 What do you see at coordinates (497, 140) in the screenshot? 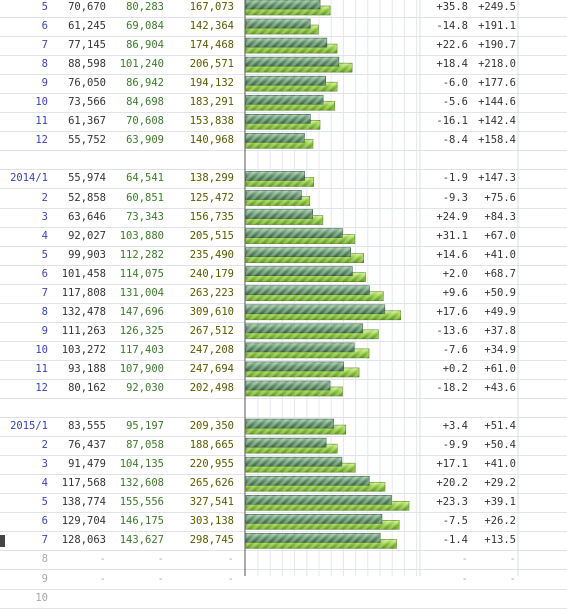
I see `change-yoy-cell: +158.4` at bounding box center [497, 140].